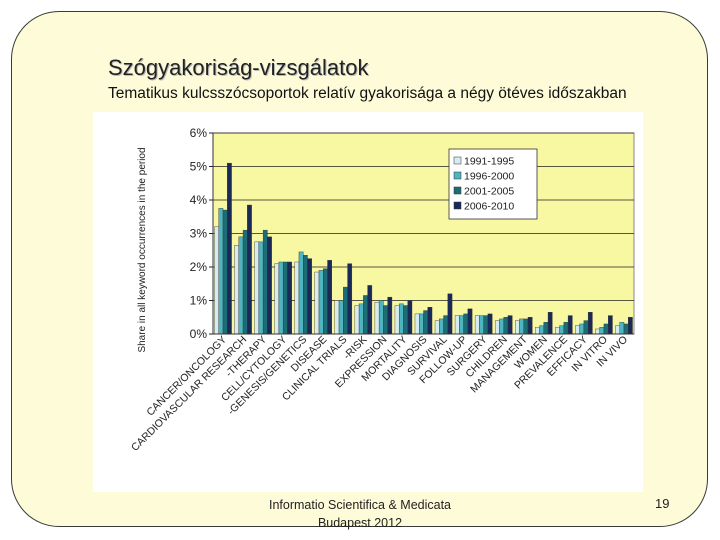 The height and width of the screenshot is (540, 720). What do you see at coordinates (489, 177) in the screenshot?
I see `legend-label: 1996-2000` at bounding box center [489, 177].